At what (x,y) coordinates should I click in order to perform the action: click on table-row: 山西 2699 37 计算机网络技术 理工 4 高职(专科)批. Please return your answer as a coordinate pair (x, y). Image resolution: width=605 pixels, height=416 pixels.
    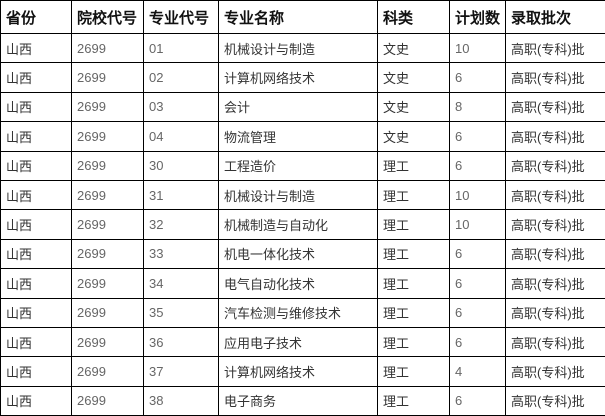
    Looking at the image, I should click on (302, 371).